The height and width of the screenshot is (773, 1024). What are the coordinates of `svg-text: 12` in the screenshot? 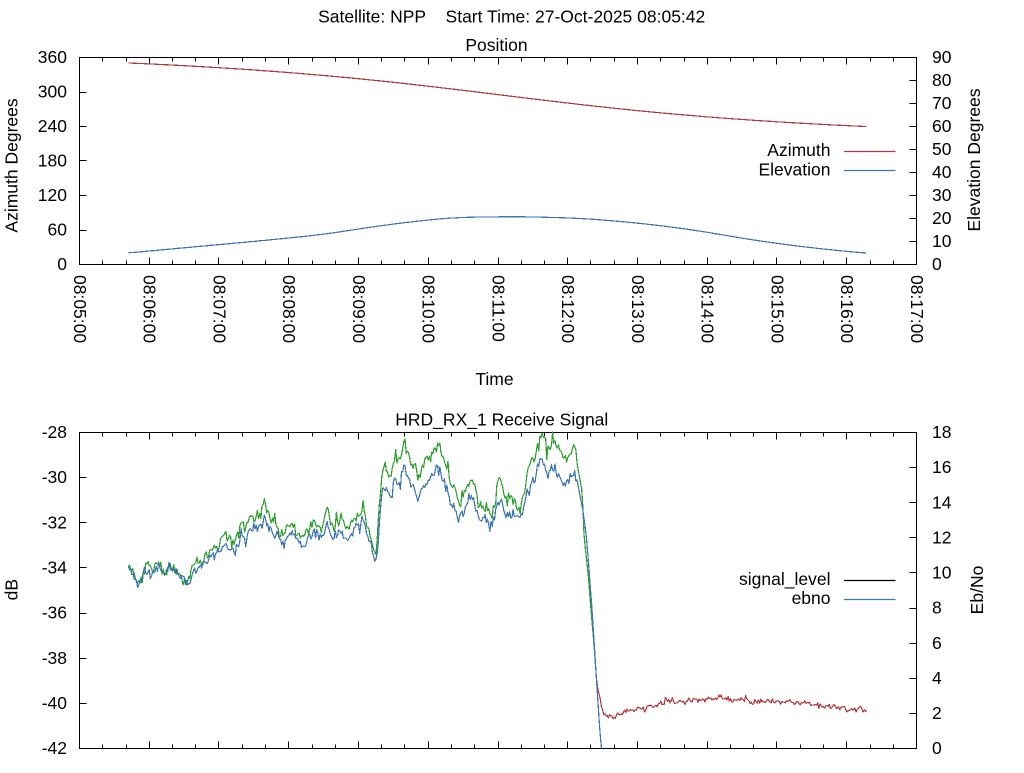 It's located at (941, 537).